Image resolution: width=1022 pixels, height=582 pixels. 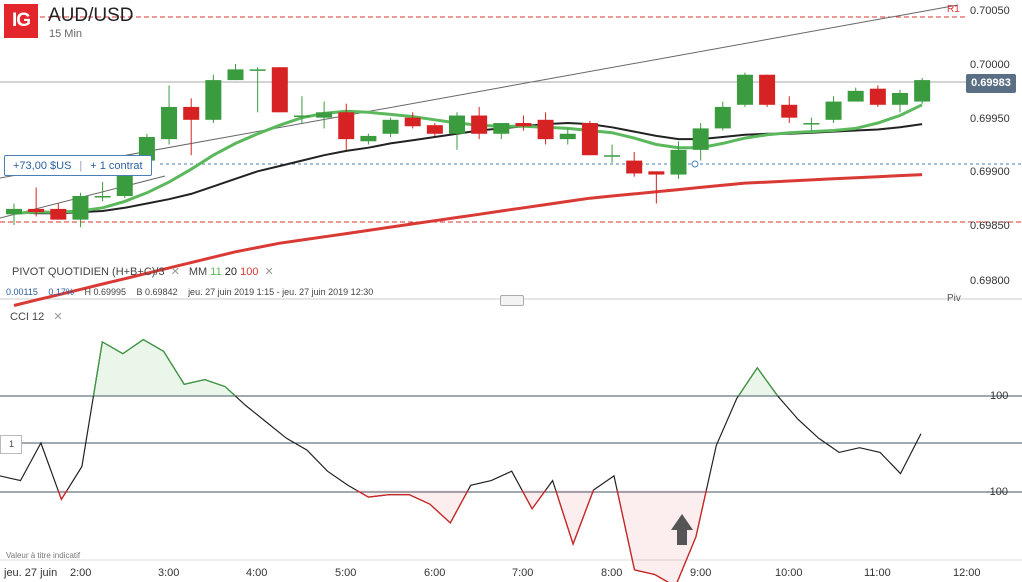 I want to click on ma-mid-period: 20, so click(x=231, y=272).